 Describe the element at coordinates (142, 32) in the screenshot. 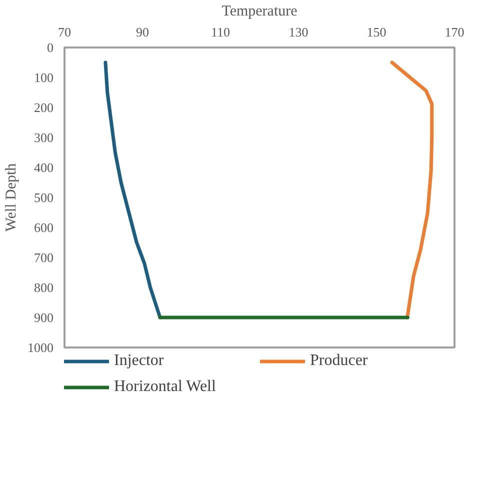

I see `x-tick-label: 90` at that location.